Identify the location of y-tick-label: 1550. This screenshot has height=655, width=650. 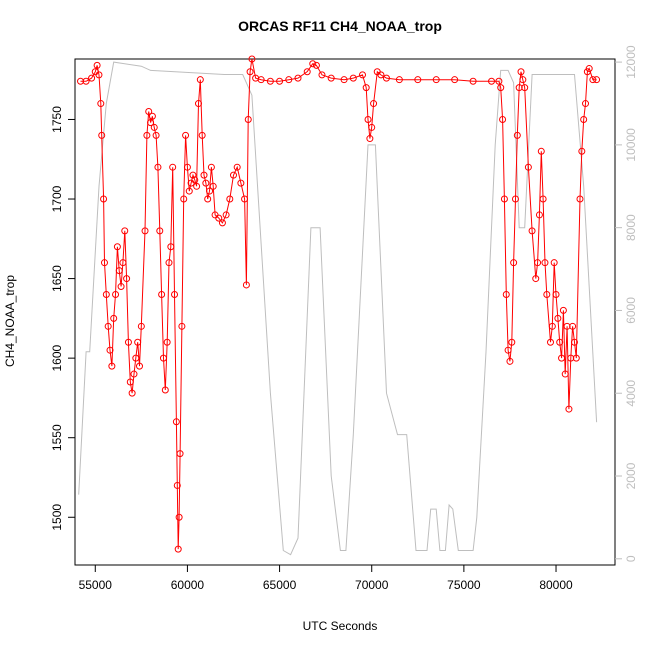
(57, 437).